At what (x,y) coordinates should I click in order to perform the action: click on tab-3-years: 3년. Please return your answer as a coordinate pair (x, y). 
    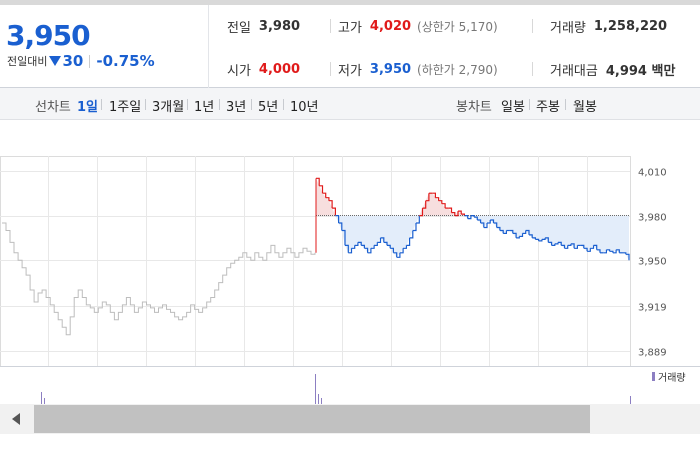
    Looking at the image, I should click on (236, 107).